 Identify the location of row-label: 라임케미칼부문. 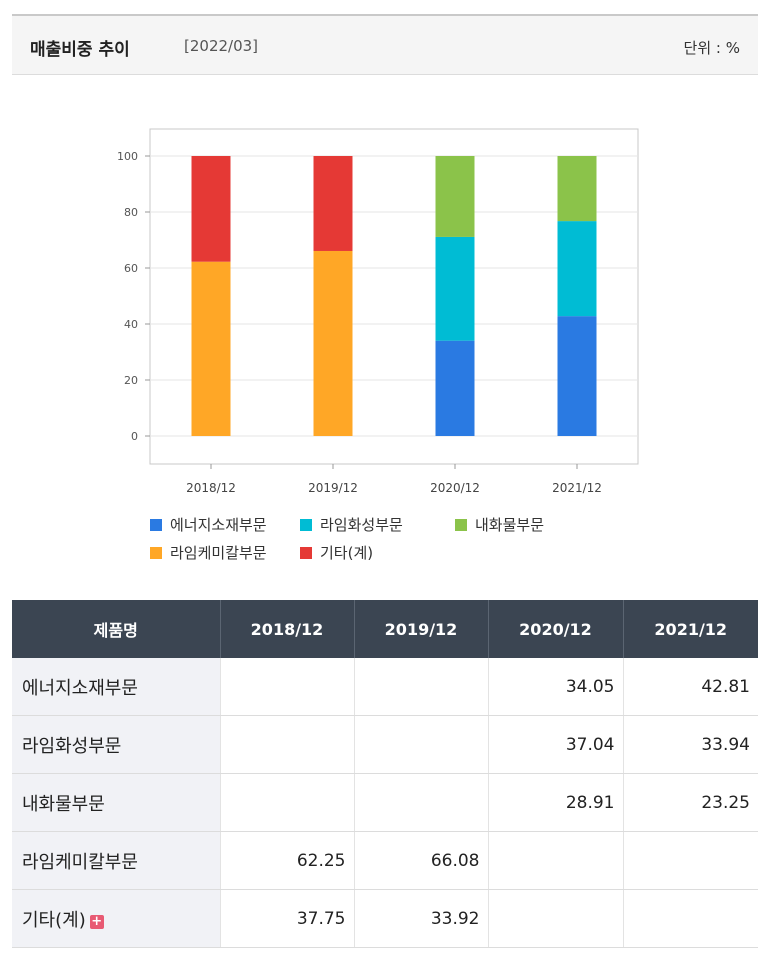
(116, 860).